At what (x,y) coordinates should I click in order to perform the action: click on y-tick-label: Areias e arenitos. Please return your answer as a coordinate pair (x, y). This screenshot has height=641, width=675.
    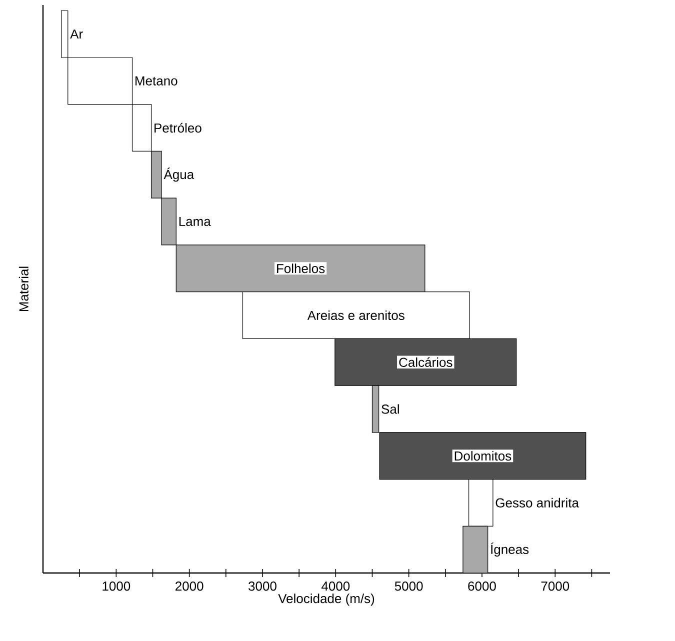
    Looking at the image, I should click on (355, 315).